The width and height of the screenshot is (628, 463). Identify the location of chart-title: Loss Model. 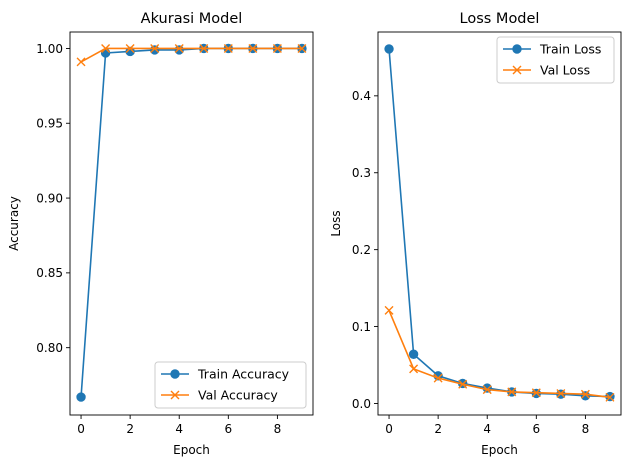
(500, 19).